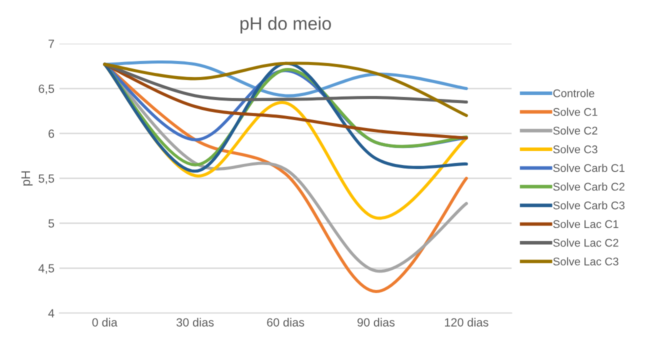 The height and width of the screenshot is (341, 646). I want to click on legend-label: Solve Carb C3, so click(589, 205).